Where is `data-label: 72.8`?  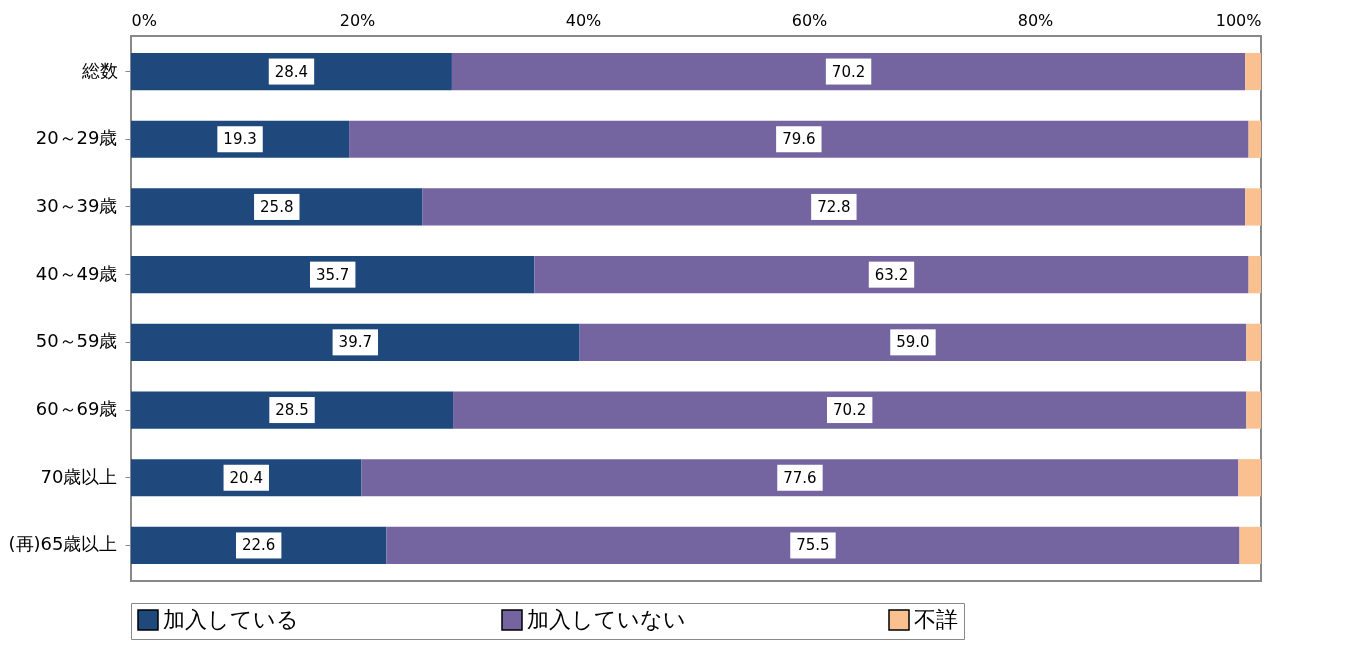
data-label: 72.8 is located at coordinates (834, 206).